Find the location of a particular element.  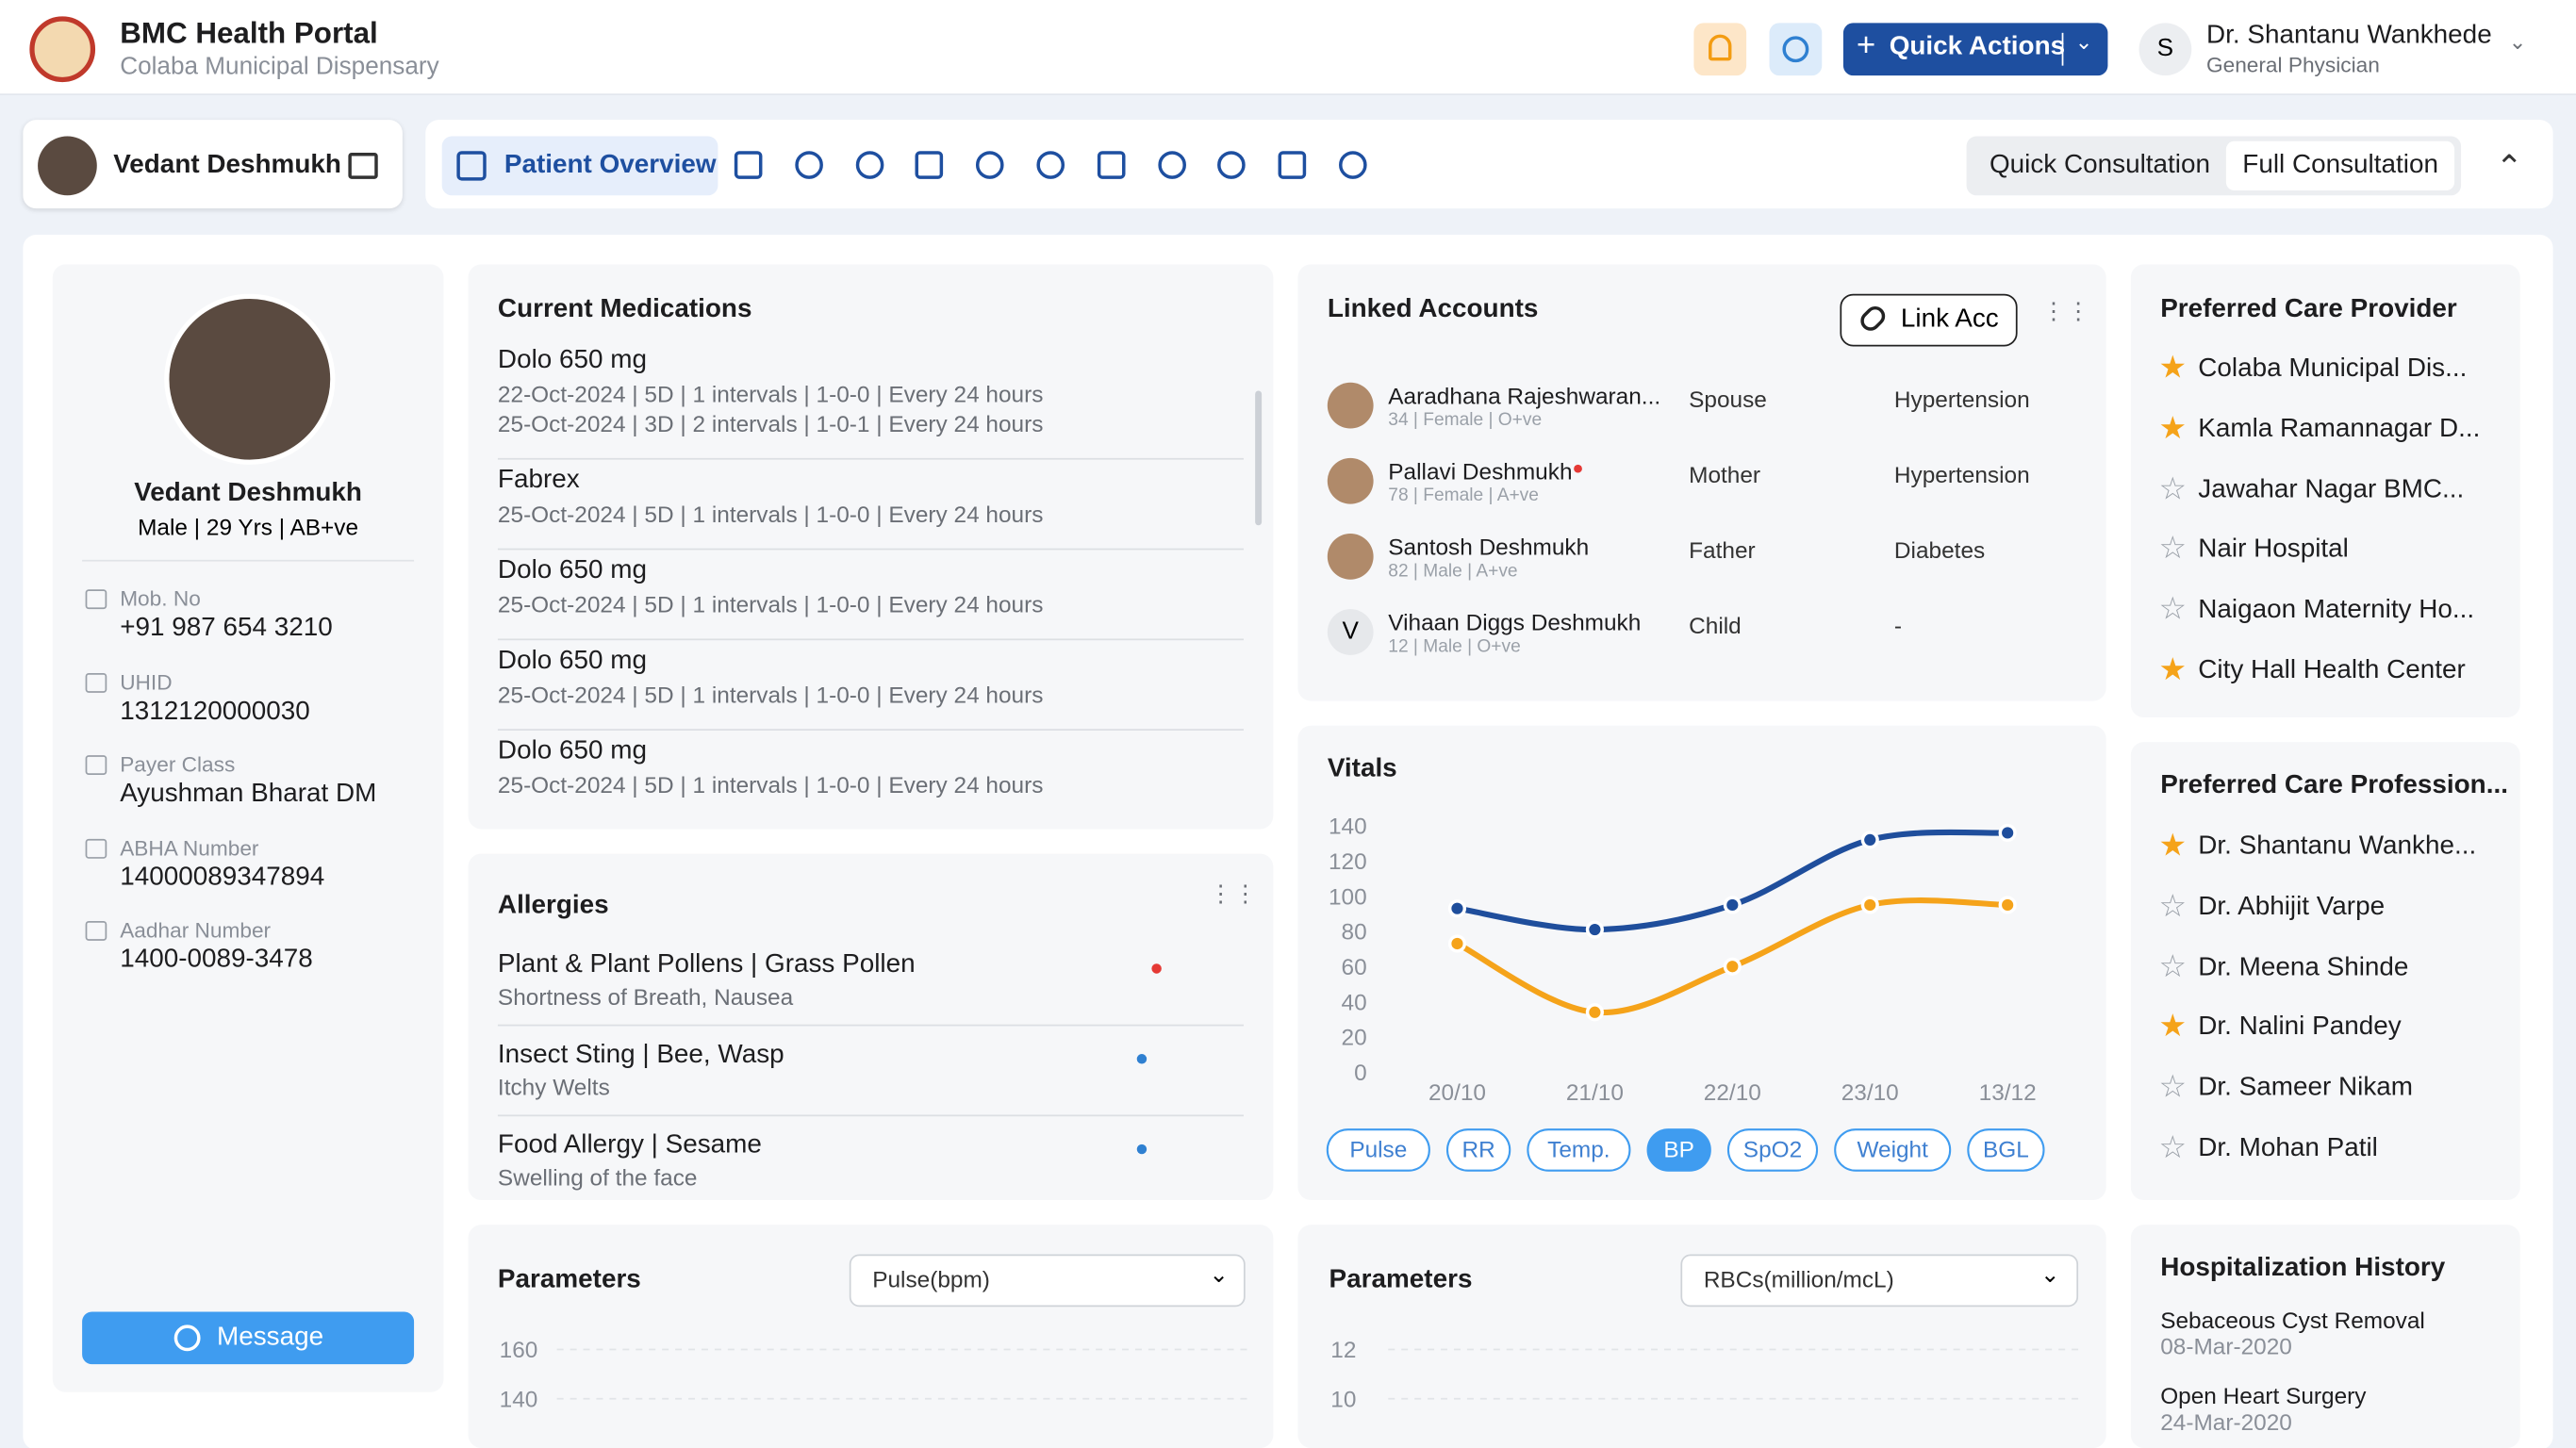

quick-actions-label: Quick Actions is located at coordinates (1977, 46).